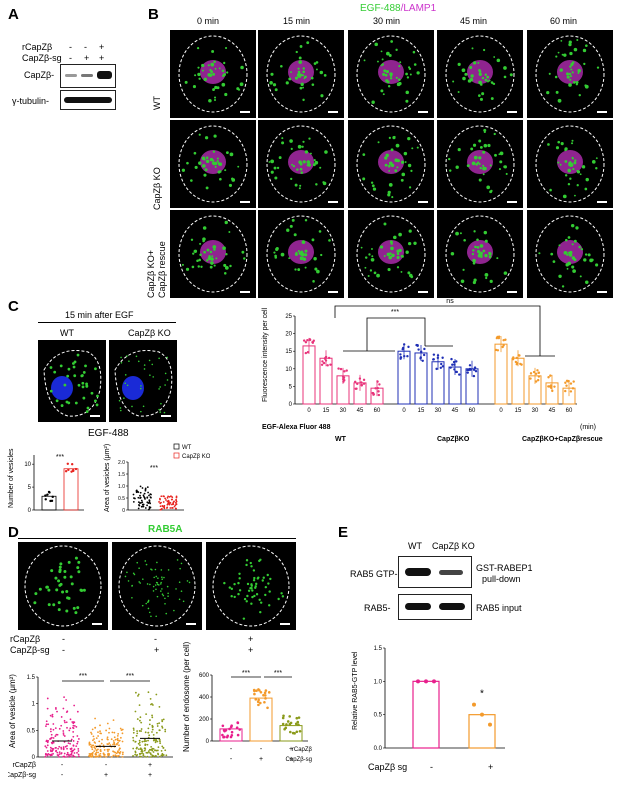 This screenshot has height=786, width=617. What do you see at coordinates (455, 411) in the screenshot?
I see `x-tick-label: 45` at bounding box center [455, 411].